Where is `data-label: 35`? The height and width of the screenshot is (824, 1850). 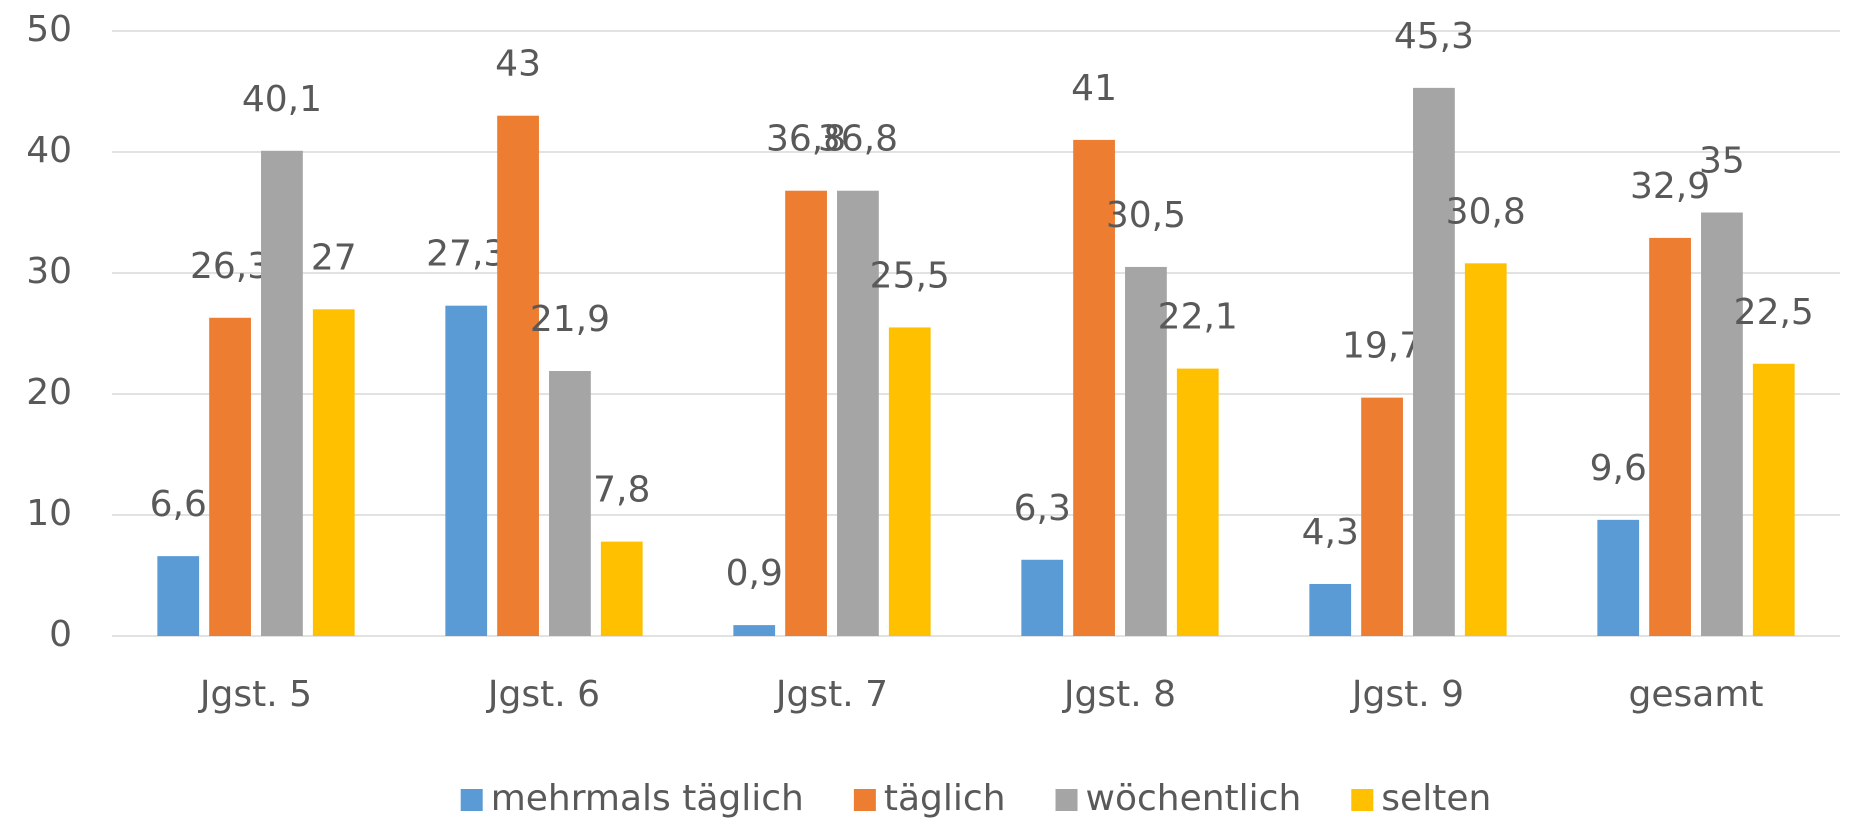
data-label: 35 is located at coordinates (1722, 161).